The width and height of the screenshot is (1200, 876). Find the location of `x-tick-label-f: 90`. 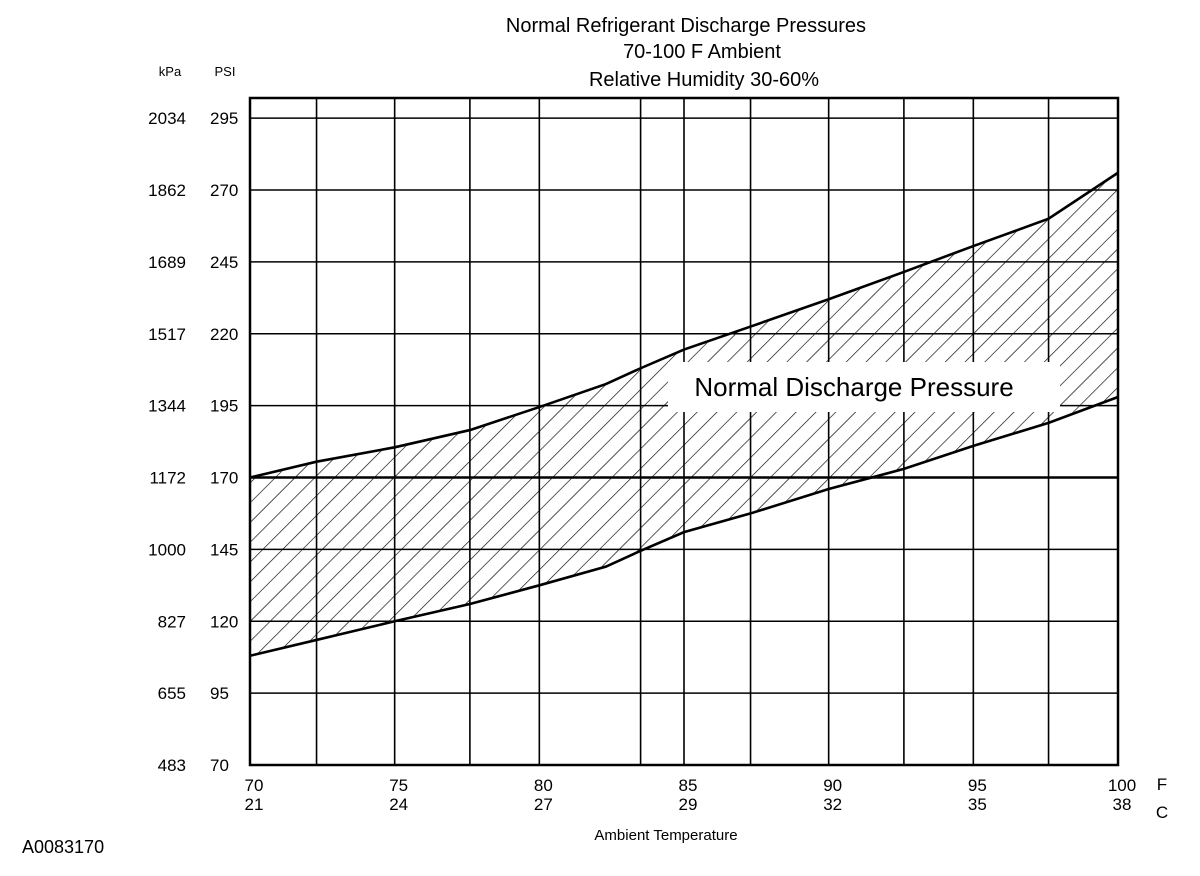

x-tick-label-f: 90 is located at coordinates (832, 785).